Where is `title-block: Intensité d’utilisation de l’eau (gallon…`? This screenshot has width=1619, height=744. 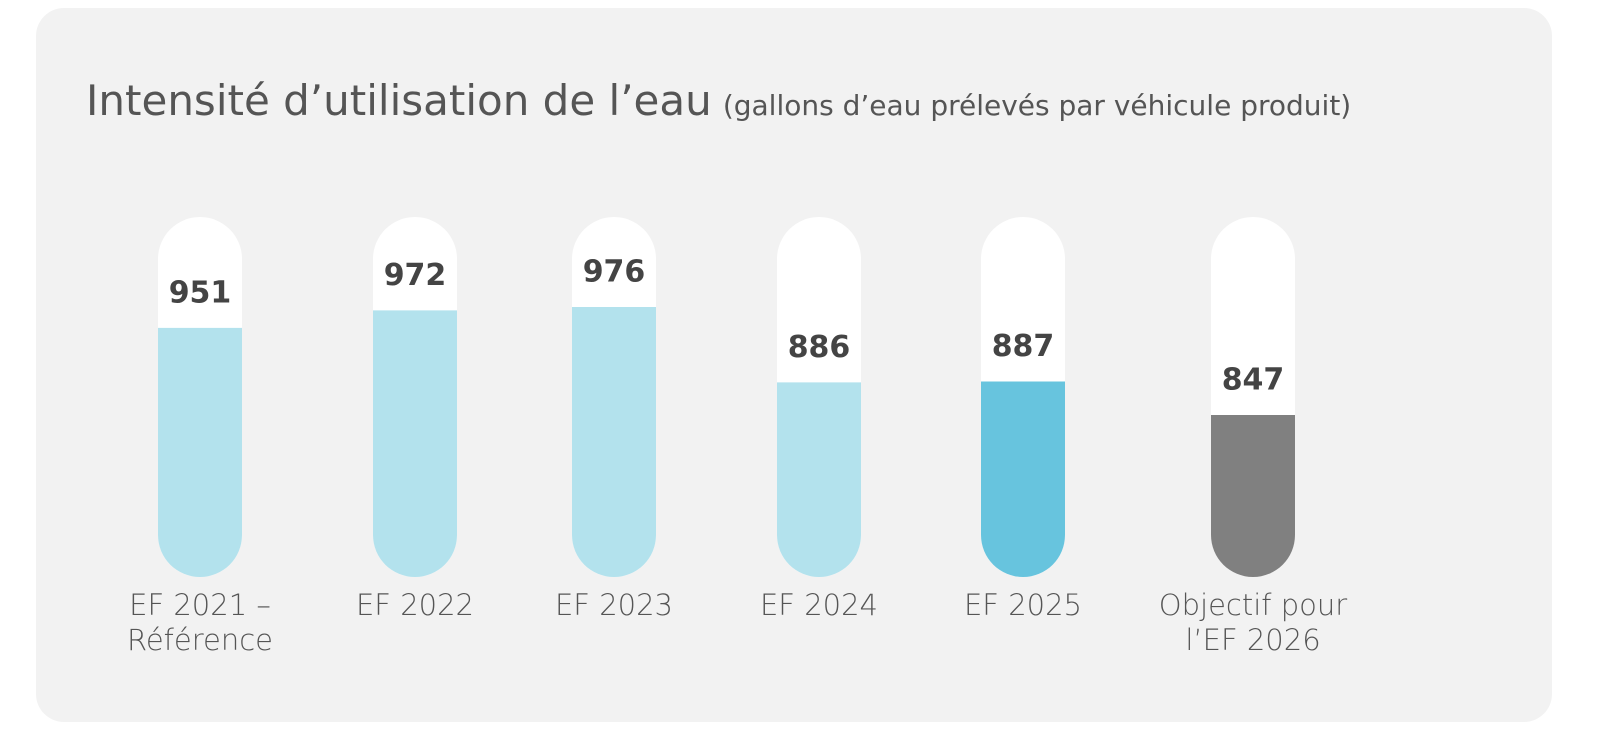 title-block: Intensité d’utilisation de l’eau (gallon… is located at coordinates (718, 100).